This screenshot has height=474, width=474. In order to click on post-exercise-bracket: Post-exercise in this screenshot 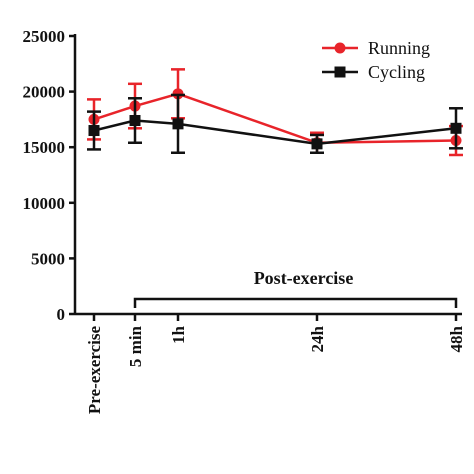, I will do `click(295, 288)`.